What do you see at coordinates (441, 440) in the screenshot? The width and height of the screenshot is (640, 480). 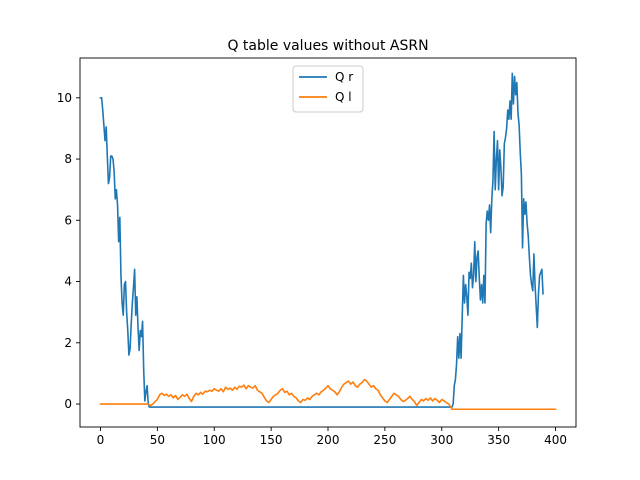 I see `x-tick-label: 300` at bounding box center [441, 440].